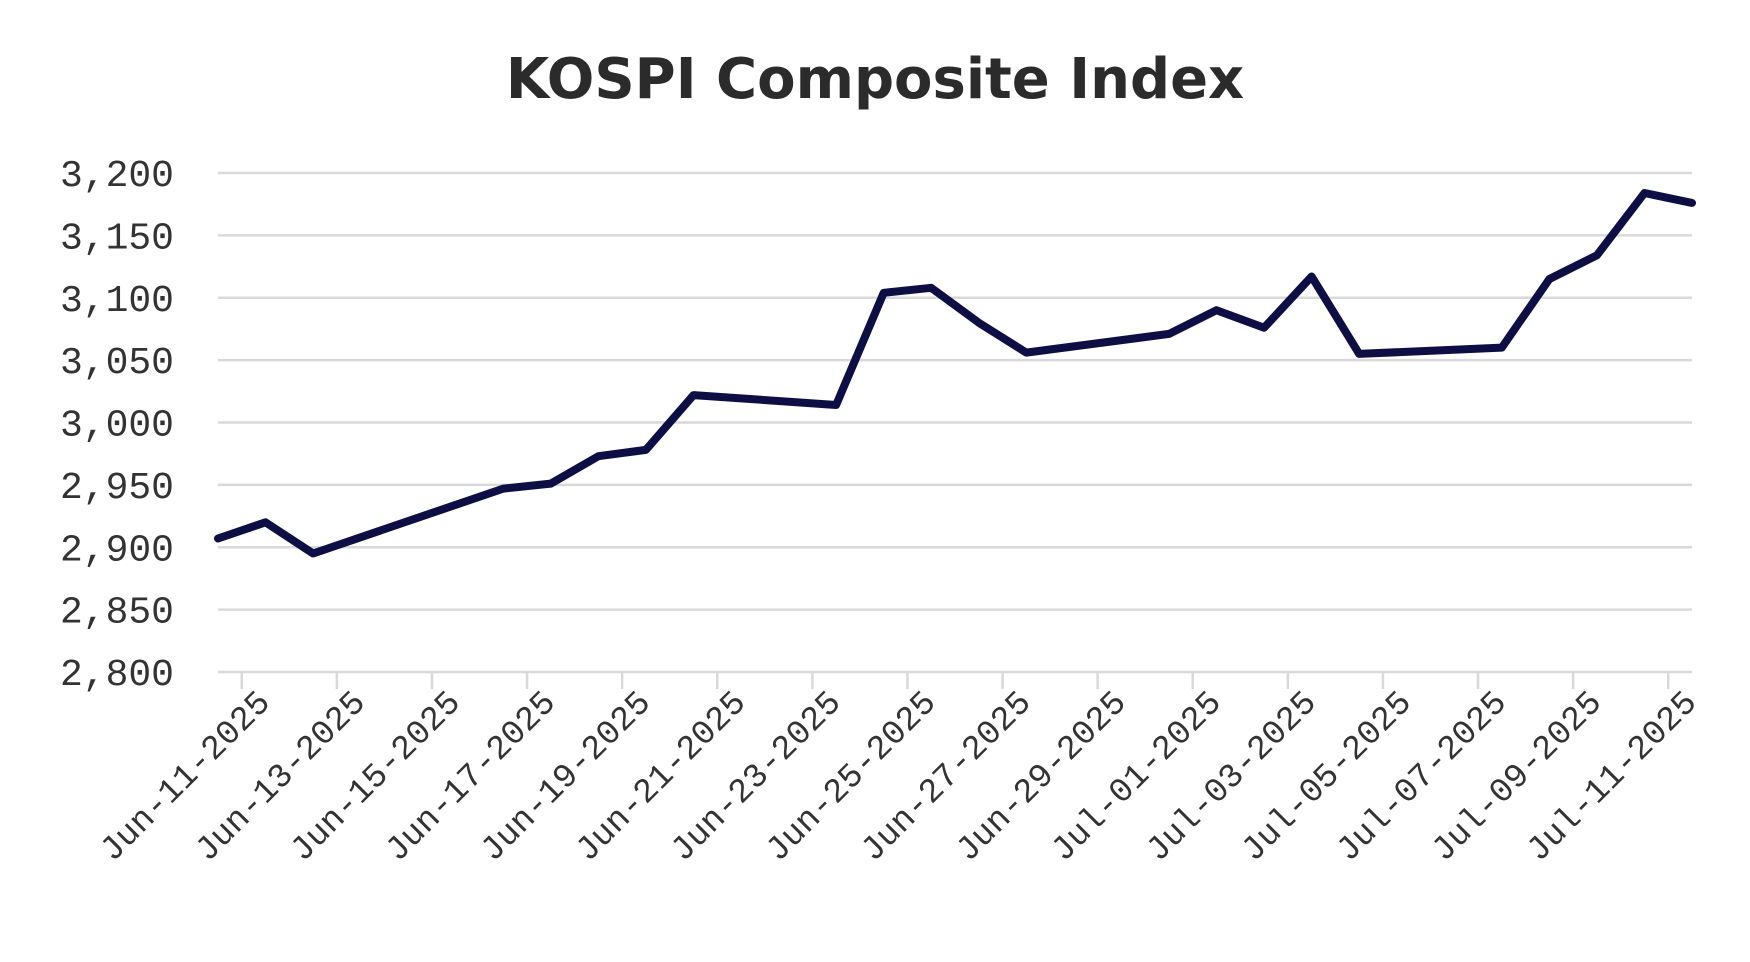  Describe the element at coordinates (117, 488) in the screenshot. I see `y-tick-label: 2,950` at that location.